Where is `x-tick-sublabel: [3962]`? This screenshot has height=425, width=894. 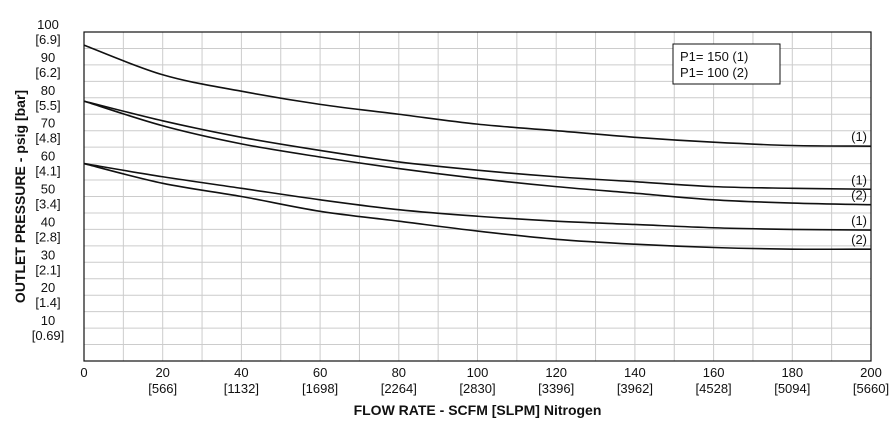 x-tick-sublabel: [3962] is located at coordinates (635, 388).